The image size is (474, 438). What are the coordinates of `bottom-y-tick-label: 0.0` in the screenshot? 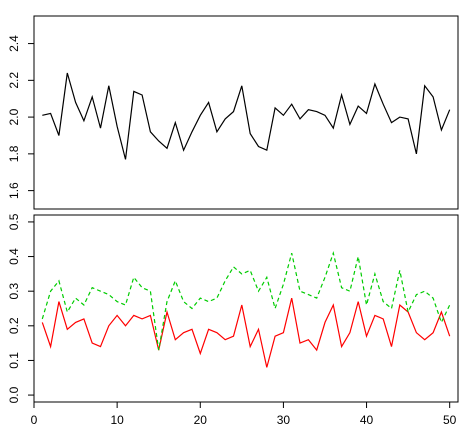 It's located at (14, 394).